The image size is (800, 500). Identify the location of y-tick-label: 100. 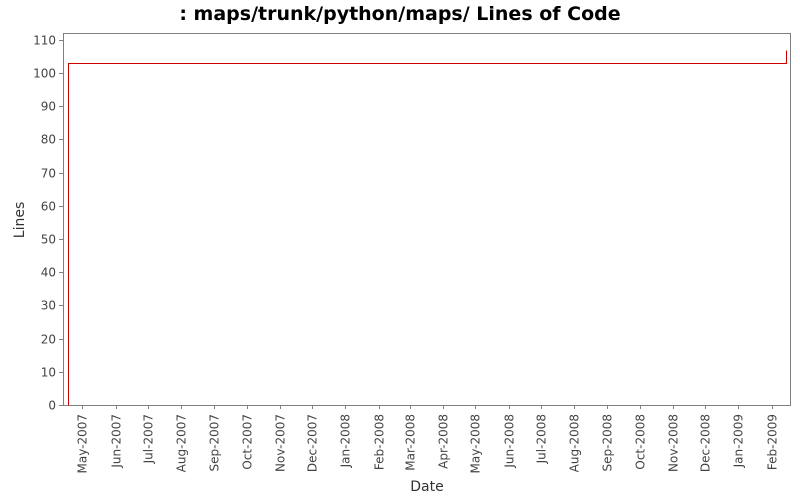
(44, 74).